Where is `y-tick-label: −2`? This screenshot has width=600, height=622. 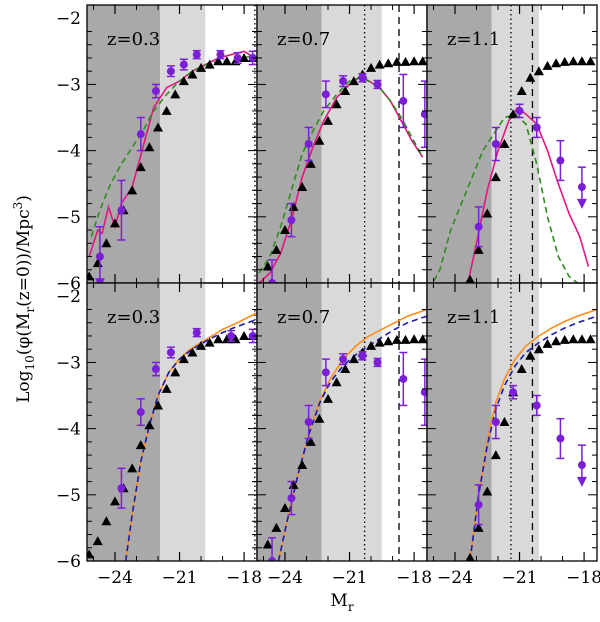 y-tick-label: −2 is located at coordinates (68, 19).